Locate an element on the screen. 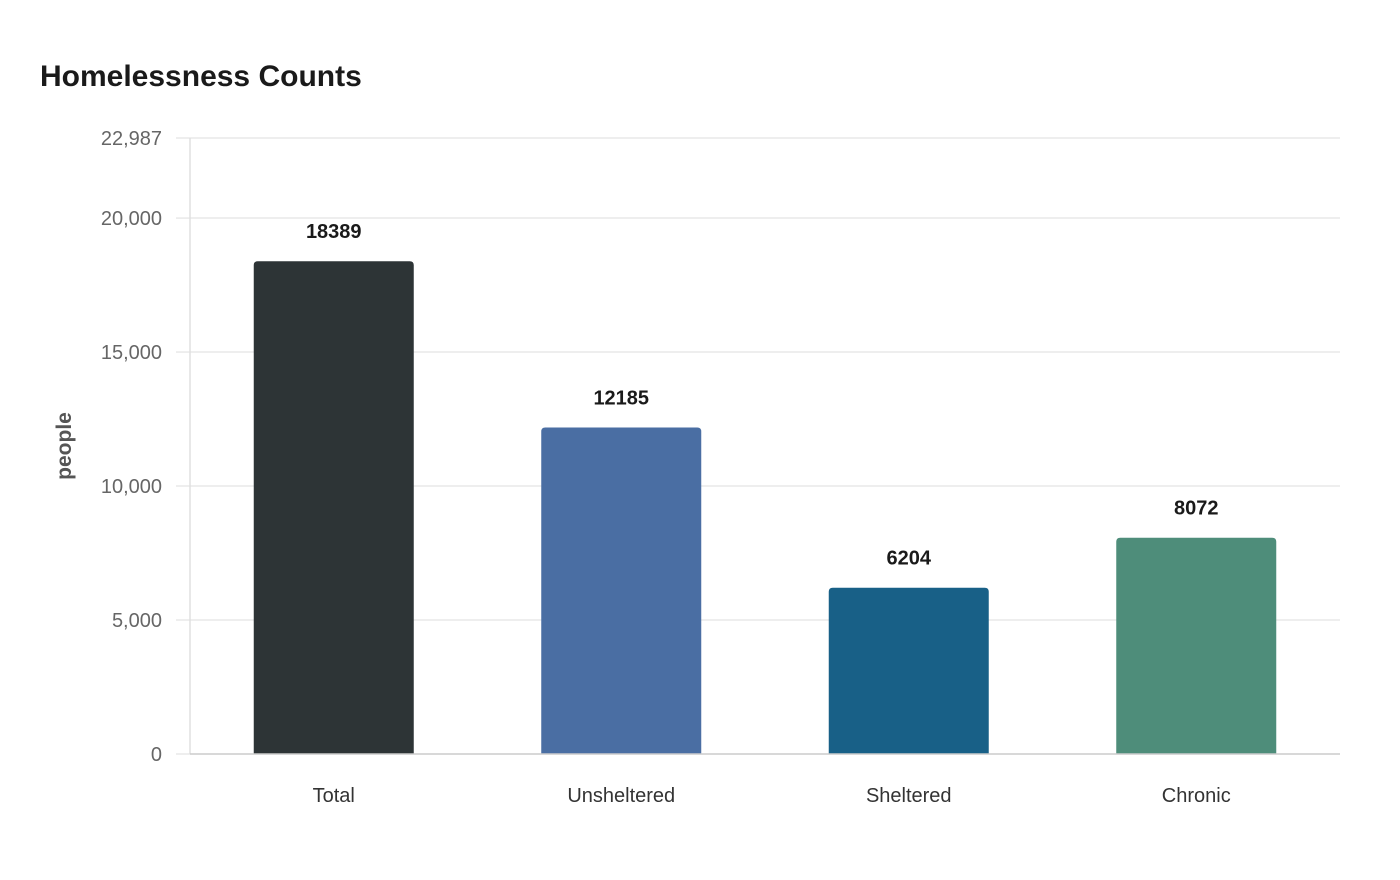 The height and width of the screenshot is (880, 1400). y-tick-label: 5,000 is located at coordinates (137, 621).